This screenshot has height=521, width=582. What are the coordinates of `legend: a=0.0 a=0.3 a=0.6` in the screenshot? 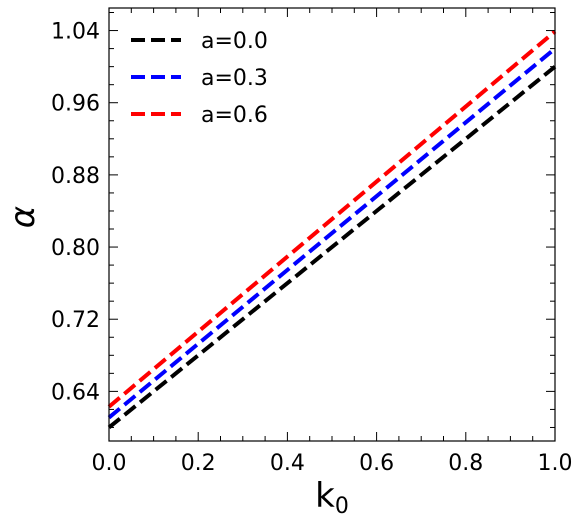 It's located at (199, 78).